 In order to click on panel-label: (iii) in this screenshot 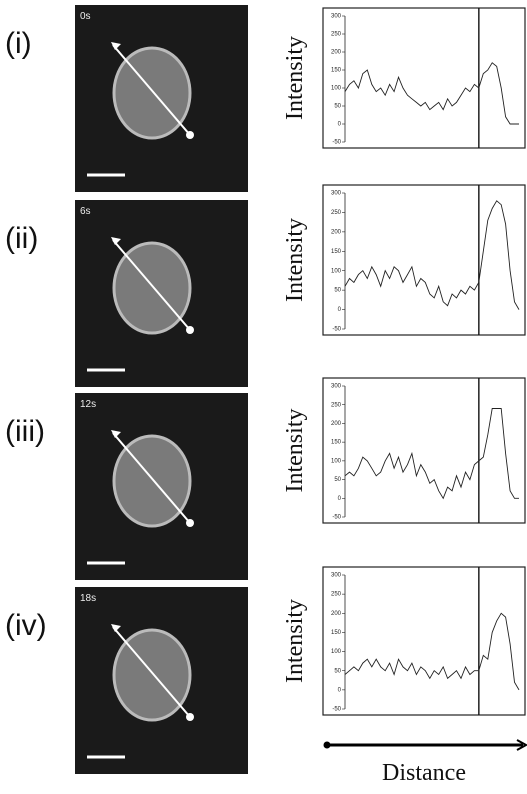, I will do `click(25, 431)`.